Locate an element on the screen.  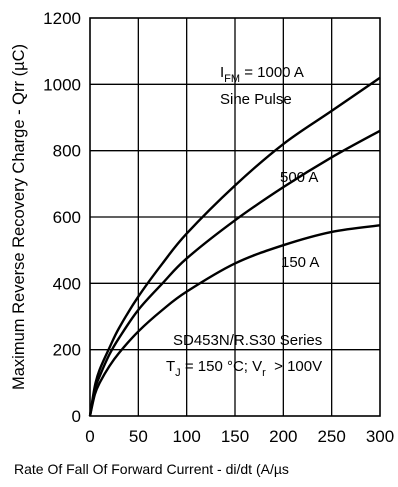
x-tick-label: 300 is located at coordinates (380, 436).